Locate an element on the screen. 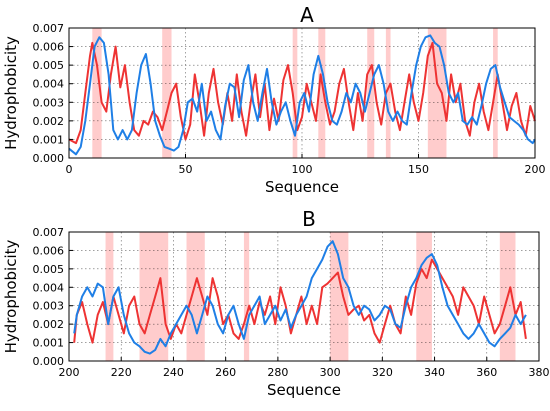 The height and width of the screenshot is (411, 550). panel-b-ytick-label-3: 0.003 is located at coordinates (49, 306).